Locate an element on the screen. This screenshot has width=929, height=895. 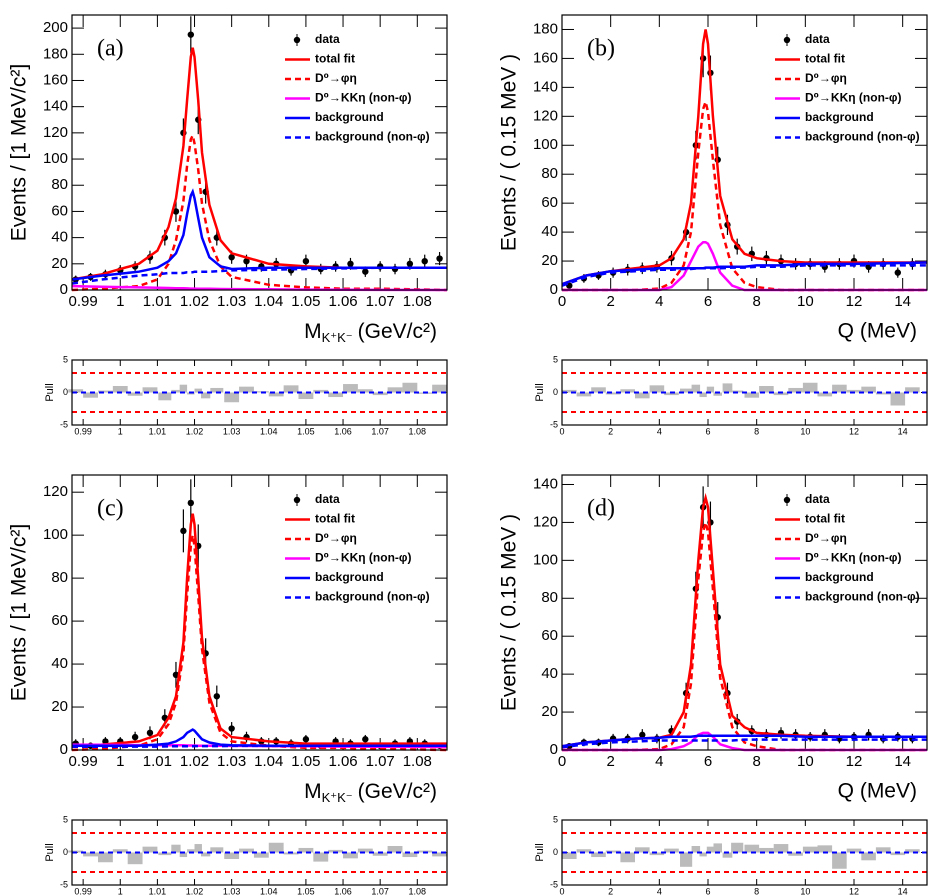
legend-label: background (non-φ) is located at coordinates (862, 137).